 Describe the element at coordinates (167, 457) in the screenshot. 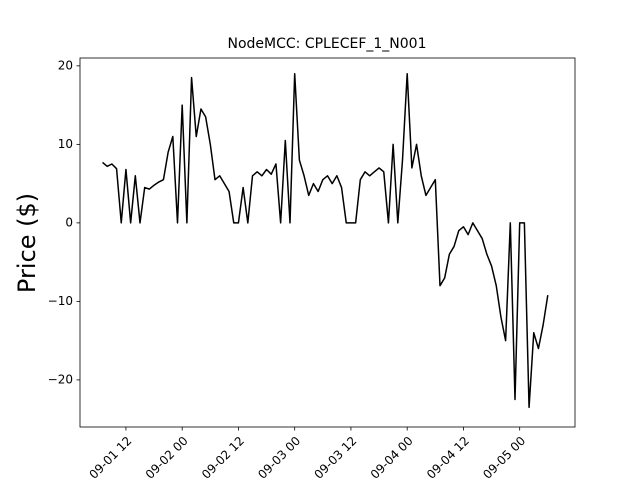

I see `x-tick-label: 09-02 00` at that location.